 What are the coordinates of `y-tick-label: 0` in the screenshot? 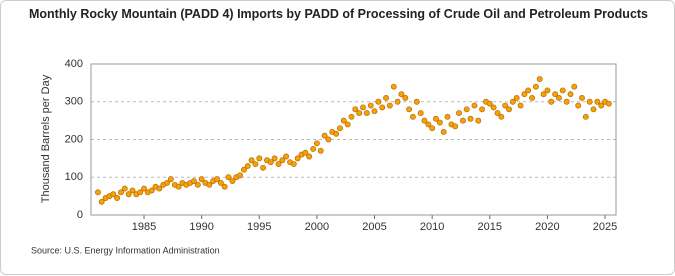 It's located at (80, 215).